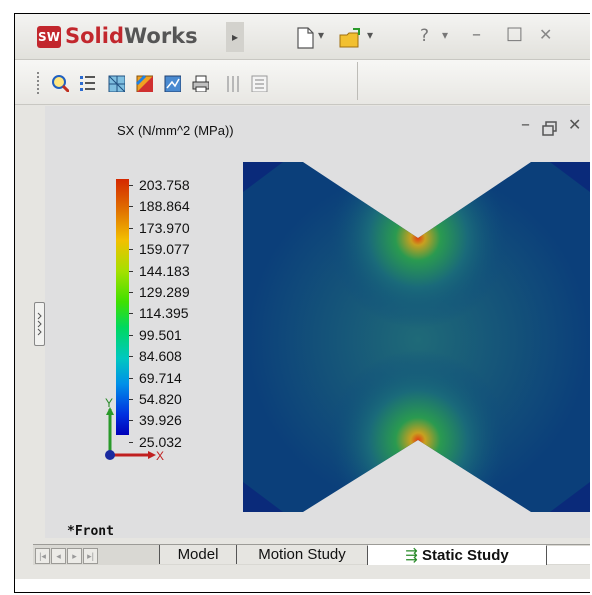  Describe the element at coordinates (351, 38) in the screenshot. I see `open-folder-icon` at that location.